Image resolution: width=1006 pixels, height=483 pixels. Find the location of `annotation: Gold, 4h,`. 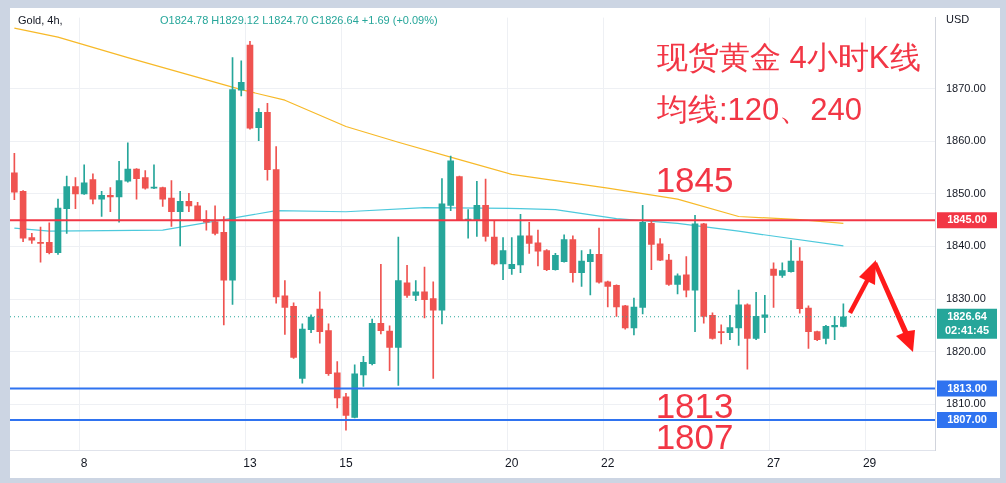

annotation: Gold, 4h, is located at coordinates (40, 20).